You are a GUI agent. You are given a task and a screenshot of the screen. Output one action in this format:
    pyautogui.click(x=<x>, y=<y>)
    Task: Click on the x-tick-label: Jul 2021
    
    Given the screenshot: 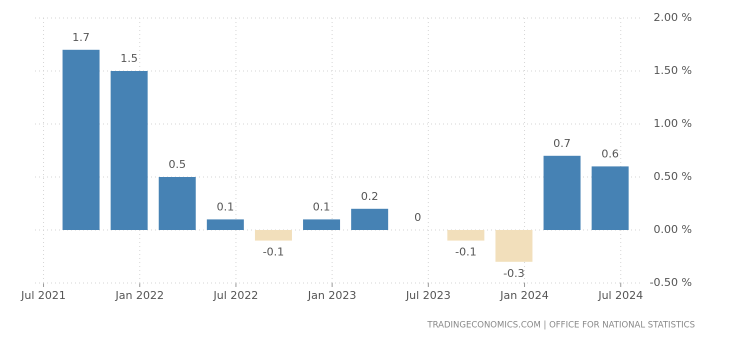 What is the action you would take?
    pyautogui.click(x=43, y=295)
    